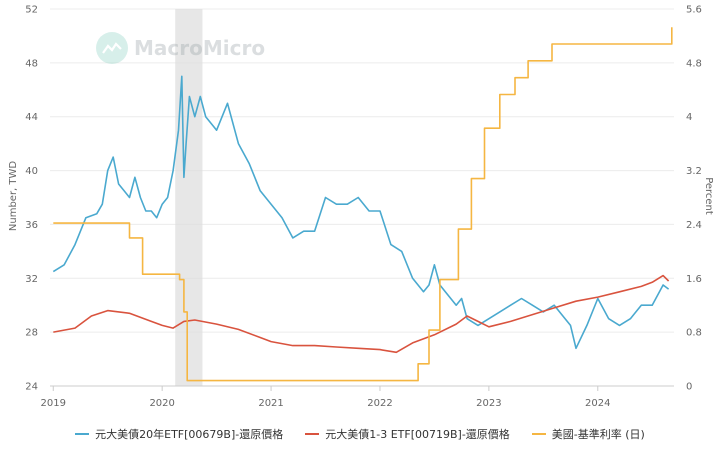  What do you see at coordinates (694, 63) in the screenshot?
I see `y-tick-right: 4.8` at bounding box center [694, 63].